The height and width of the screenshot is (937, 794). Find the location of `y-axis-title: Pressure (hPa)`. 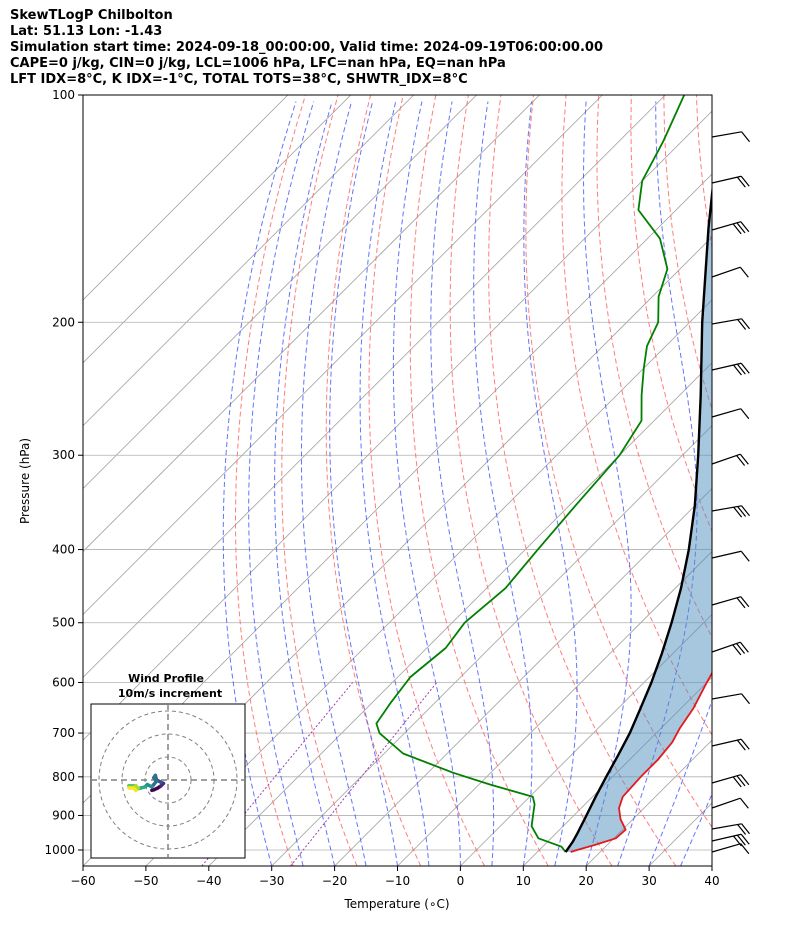

y-axis-title: Pressure (hPa) is located at coordinates (25, 481).